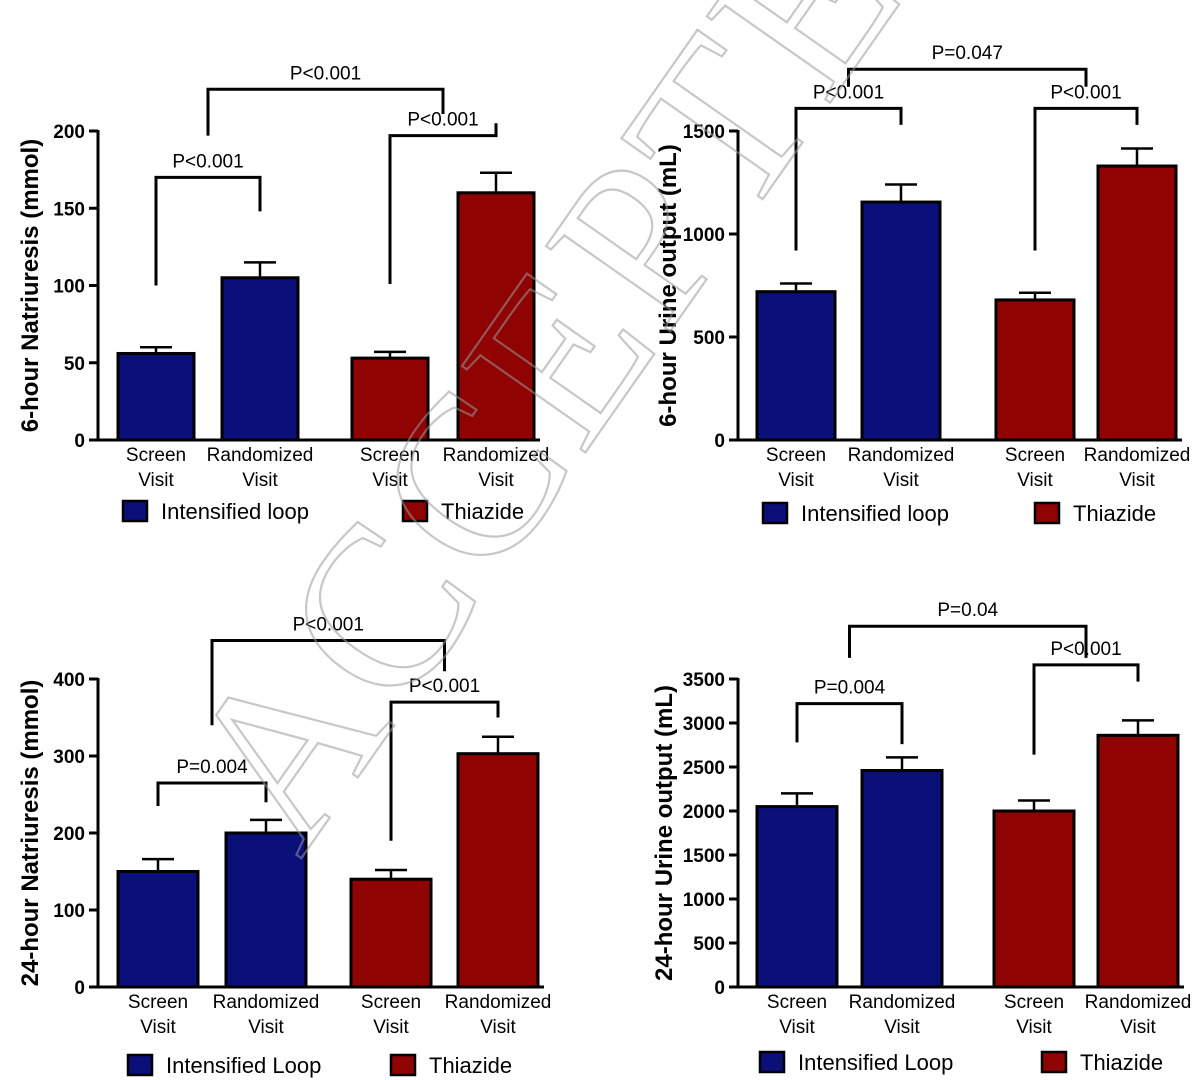 Image resolution: width=1200 pixels, height=1080 pixels. I want to click on y-tick-label: 150, so click(69, 209).